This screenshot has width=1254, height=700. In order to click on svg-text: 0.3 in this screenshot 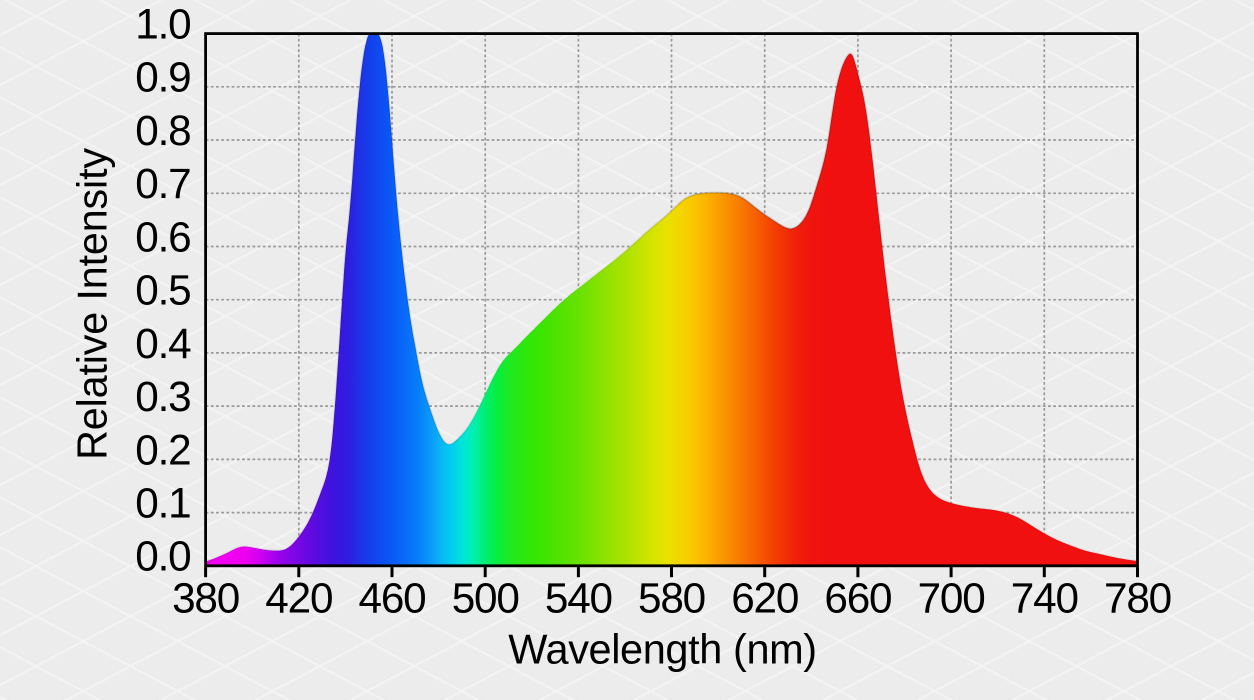, I will do `click(162, 396)`.